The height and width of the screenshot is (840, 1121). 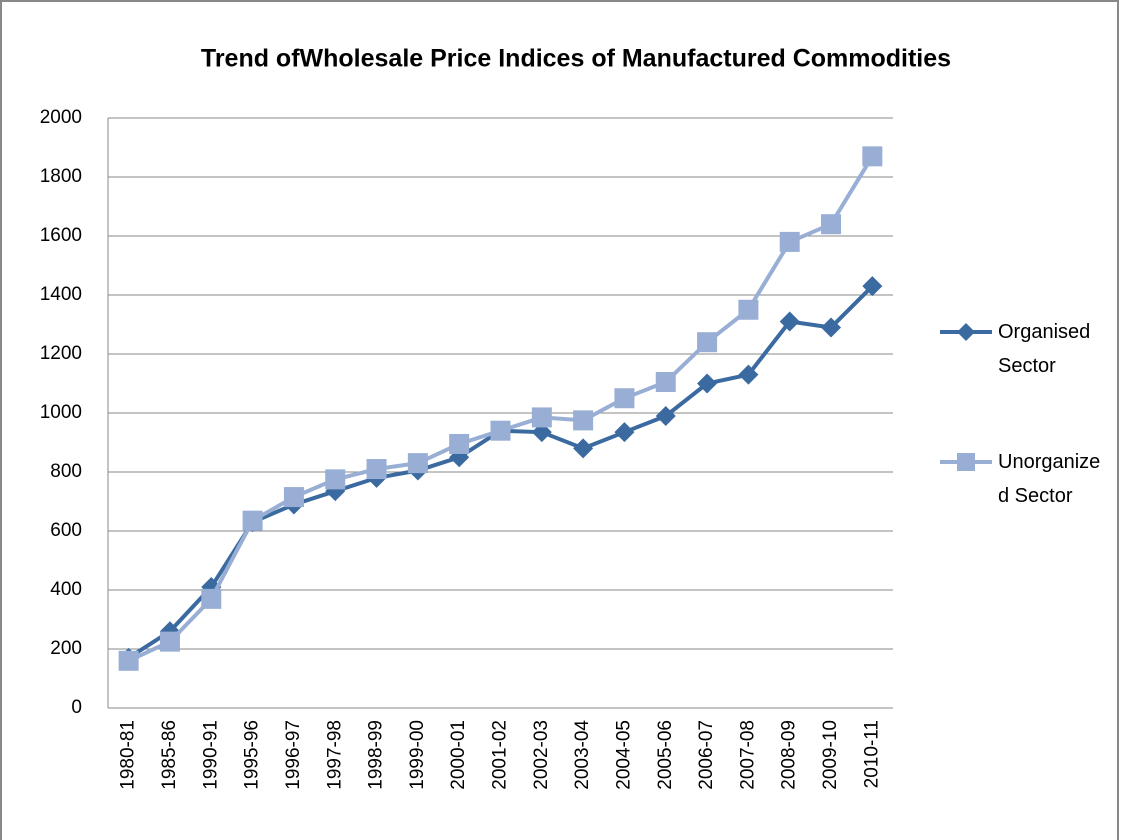 What do you see at coordinates (789, 755) in the screenshot?
I see `x-tick-label: 2008-09` at bounding box center [789, 755].